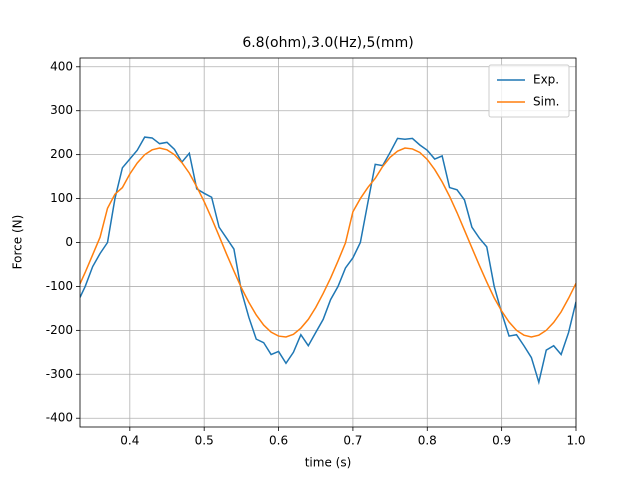  What do you see at coordinates (18, 242) in the screenshot?
I see `y-axis-label: Force (N)` at bounding box center [18, 242].